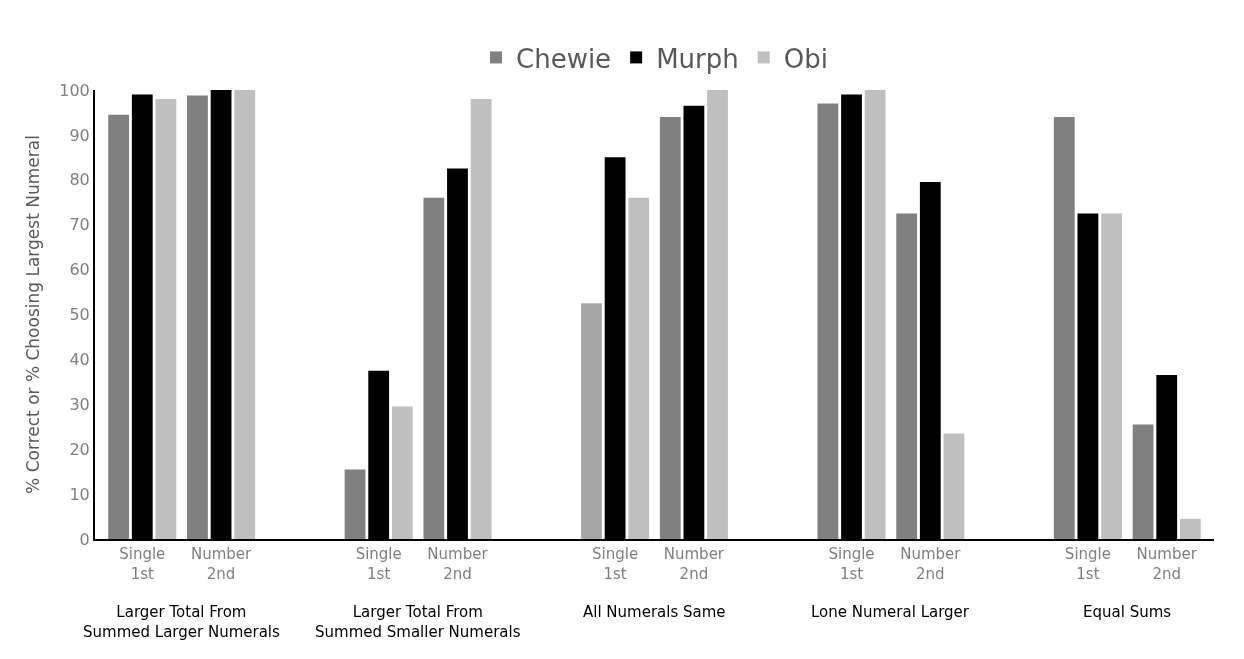 Image resolution: width=1244 pixels, height=659 pixels. What do you see at coordinates (418, 622) in the screenshot?
I see `text: Larger Total From Summed Smaller Numerals` at bounding box center [418, 622].